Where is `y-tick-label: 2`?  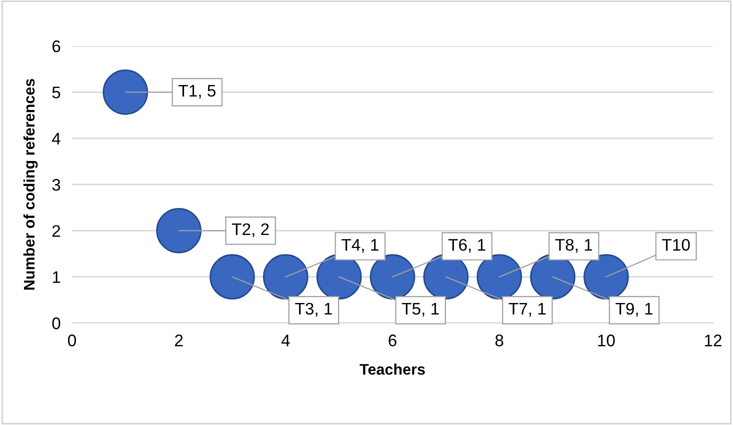 y-tick-label: 2 is located at coordinates (56, 231).